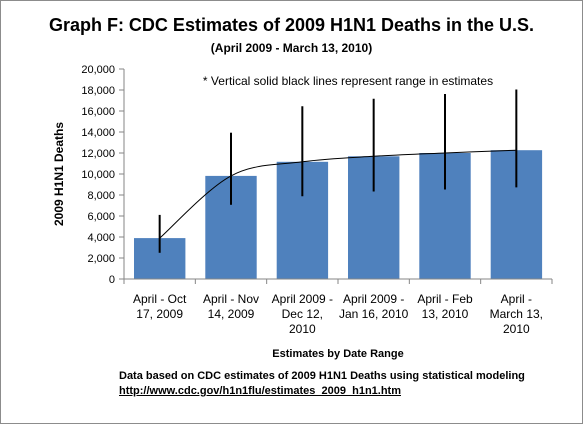  I want to click on y-tick-label: 20,000, so click(98, 70).